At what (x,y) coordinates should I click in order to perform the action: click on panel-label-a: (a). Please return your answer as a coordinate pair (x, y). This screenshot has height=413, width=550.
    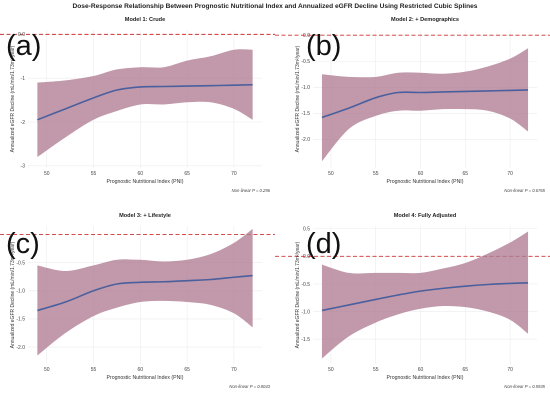
    Looking at the image, I should click on (24, 46).